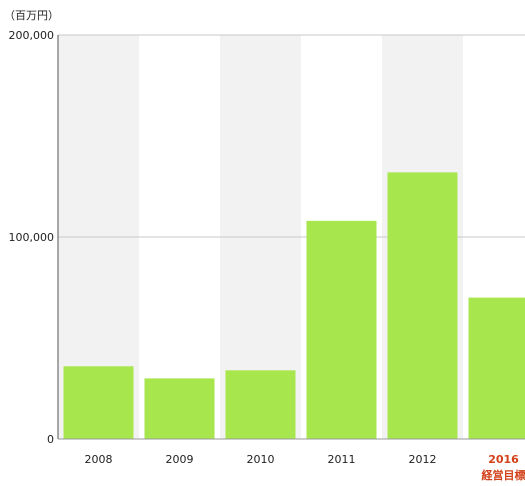 This screenshot has height=486, width=525. I want to click on y-tick-label: 0, so click(50, 439).